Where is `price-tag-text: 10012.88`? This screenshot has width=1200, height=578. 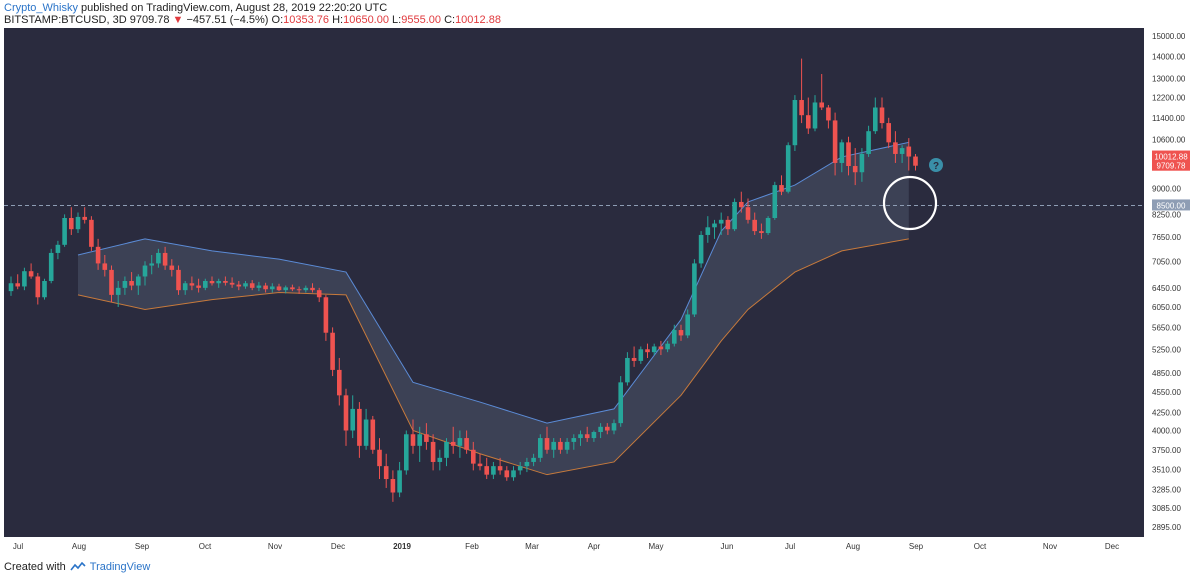
price-tag-text: 10012.88 is located at coordinates (1171, 157).